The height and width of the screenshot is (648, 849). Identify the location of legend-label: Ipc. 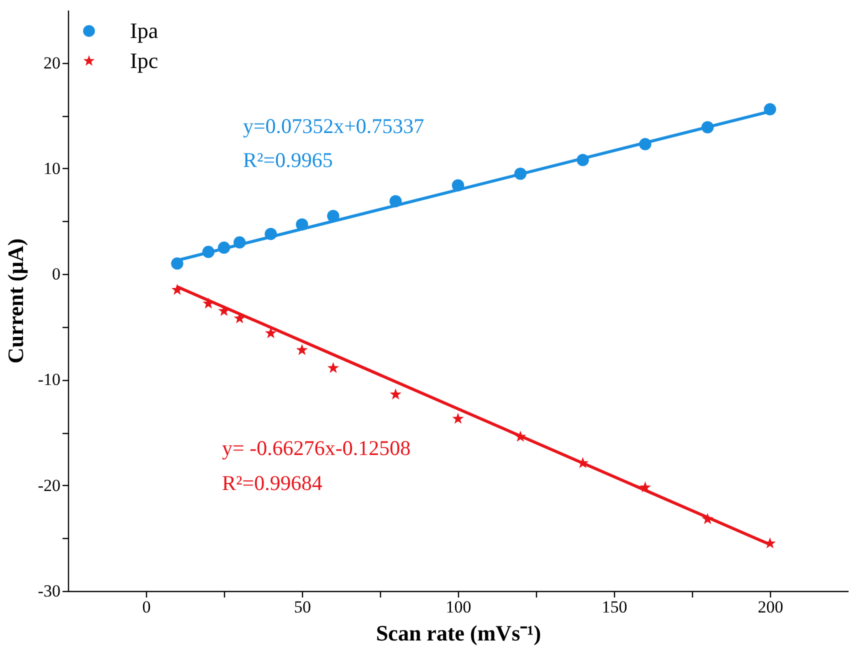
(144, 60).